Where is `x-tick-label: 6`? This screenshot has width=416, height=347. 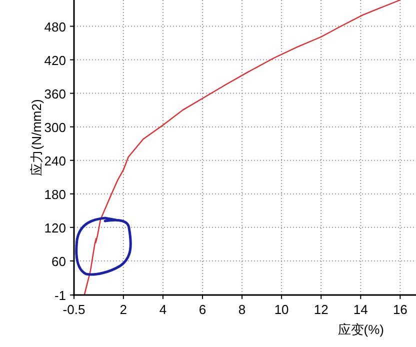
x-tick-label: 6 is located at coordinates (202, 309).